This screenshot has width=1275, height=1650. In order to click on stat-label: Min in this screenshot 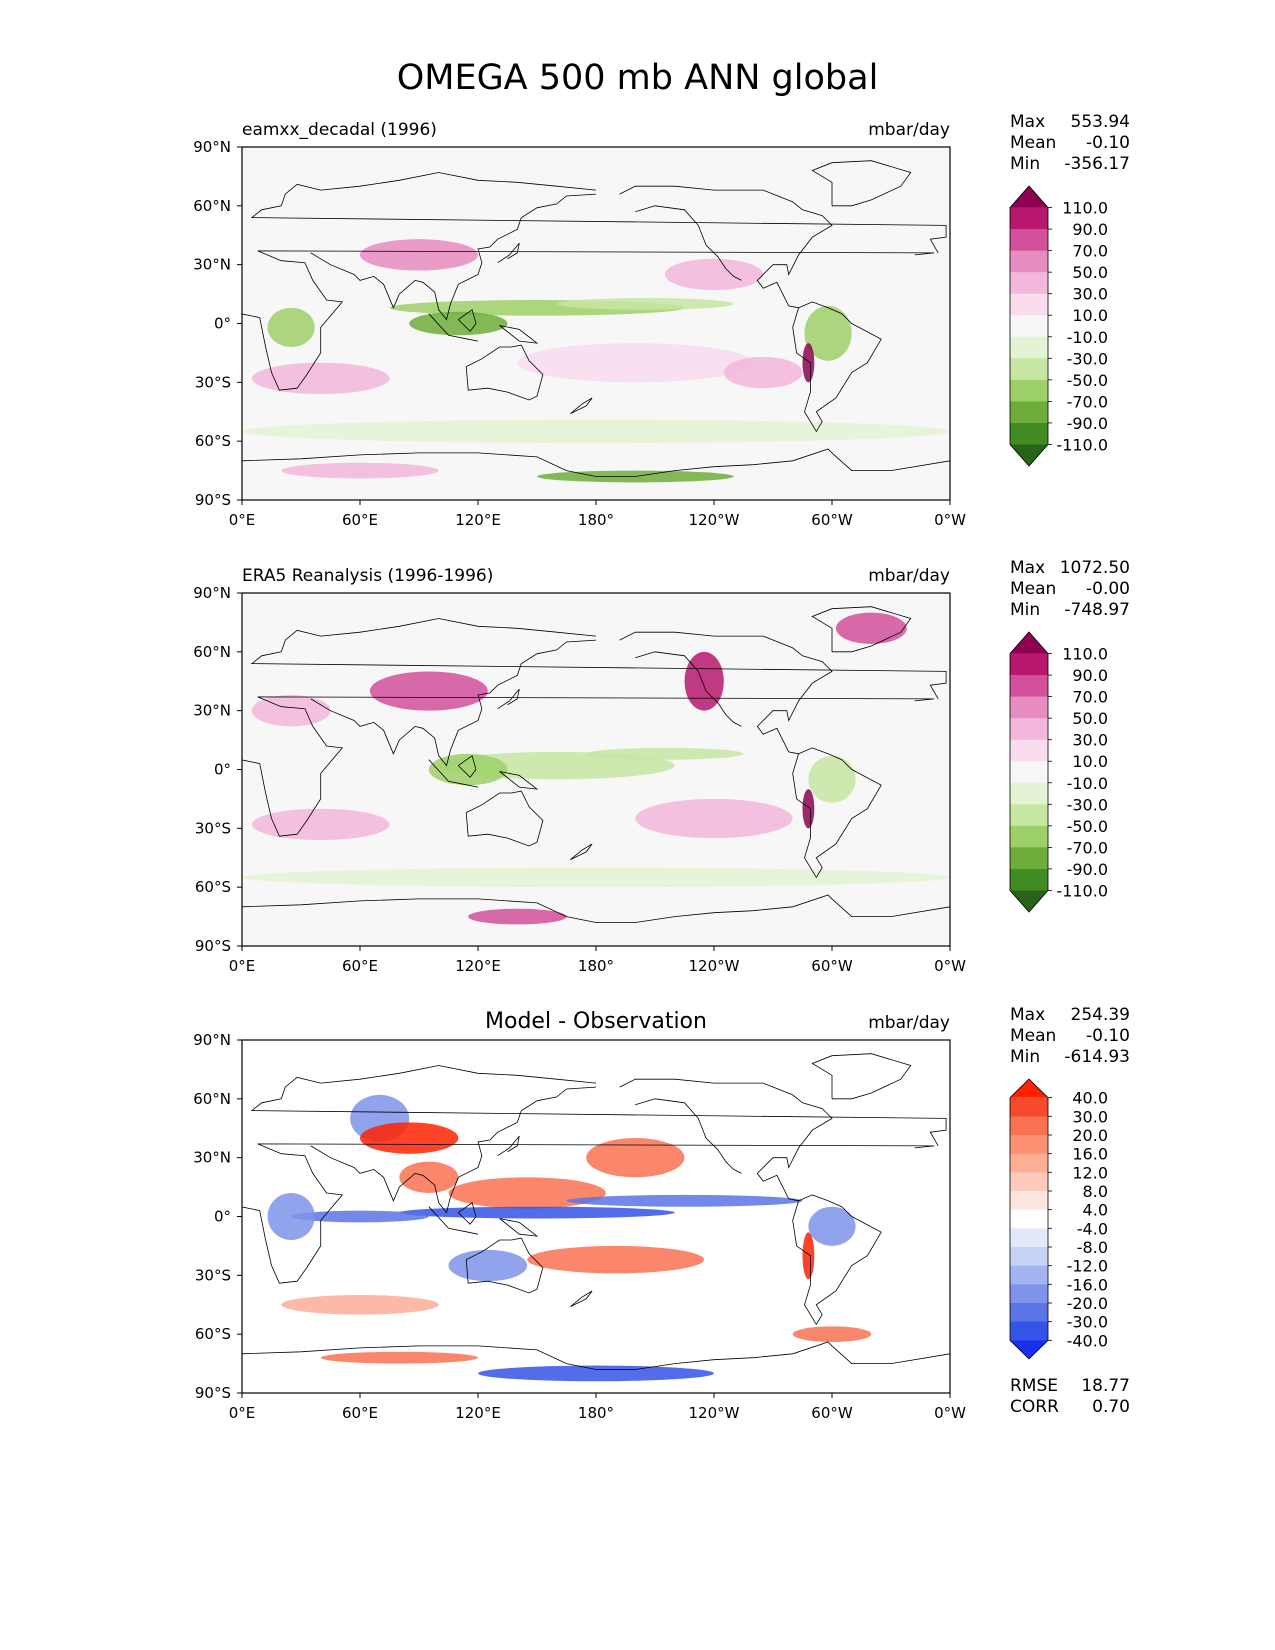, I will do `click(1025, 610)`.